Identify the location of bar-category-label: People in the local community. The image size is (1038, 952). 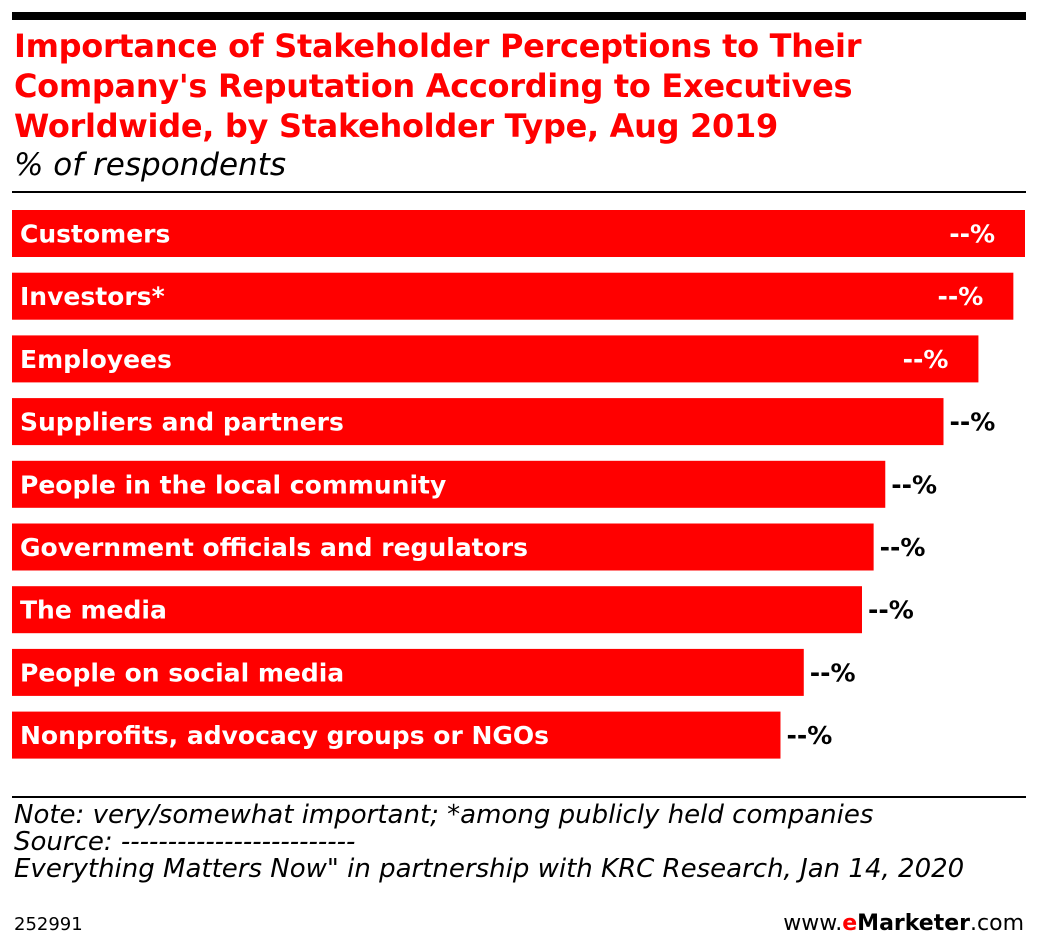
(233, 484).